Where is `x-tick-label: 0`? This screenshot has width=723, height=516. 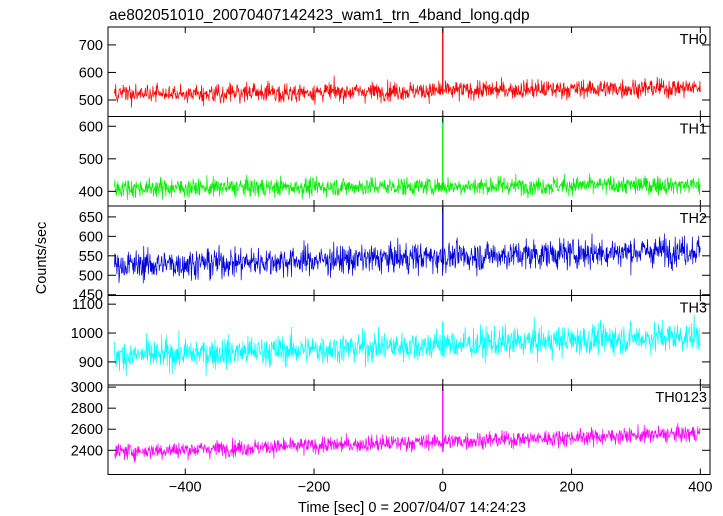
x-tick-label: 0 is located at coordinates (443, 488).